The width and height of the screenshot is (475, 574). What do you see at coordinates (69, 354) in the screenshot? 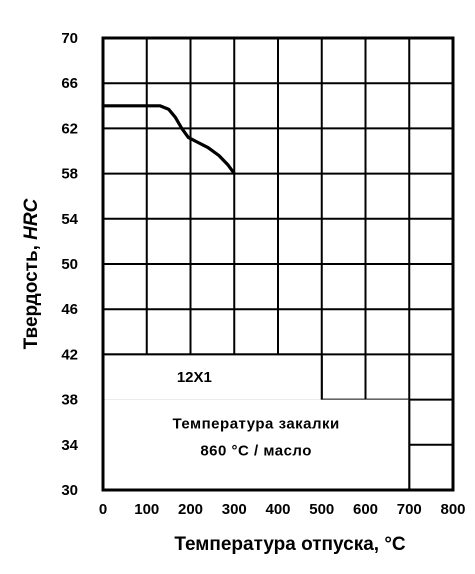
I see `y-tick-label: 42` at bounding box center [69, 354].